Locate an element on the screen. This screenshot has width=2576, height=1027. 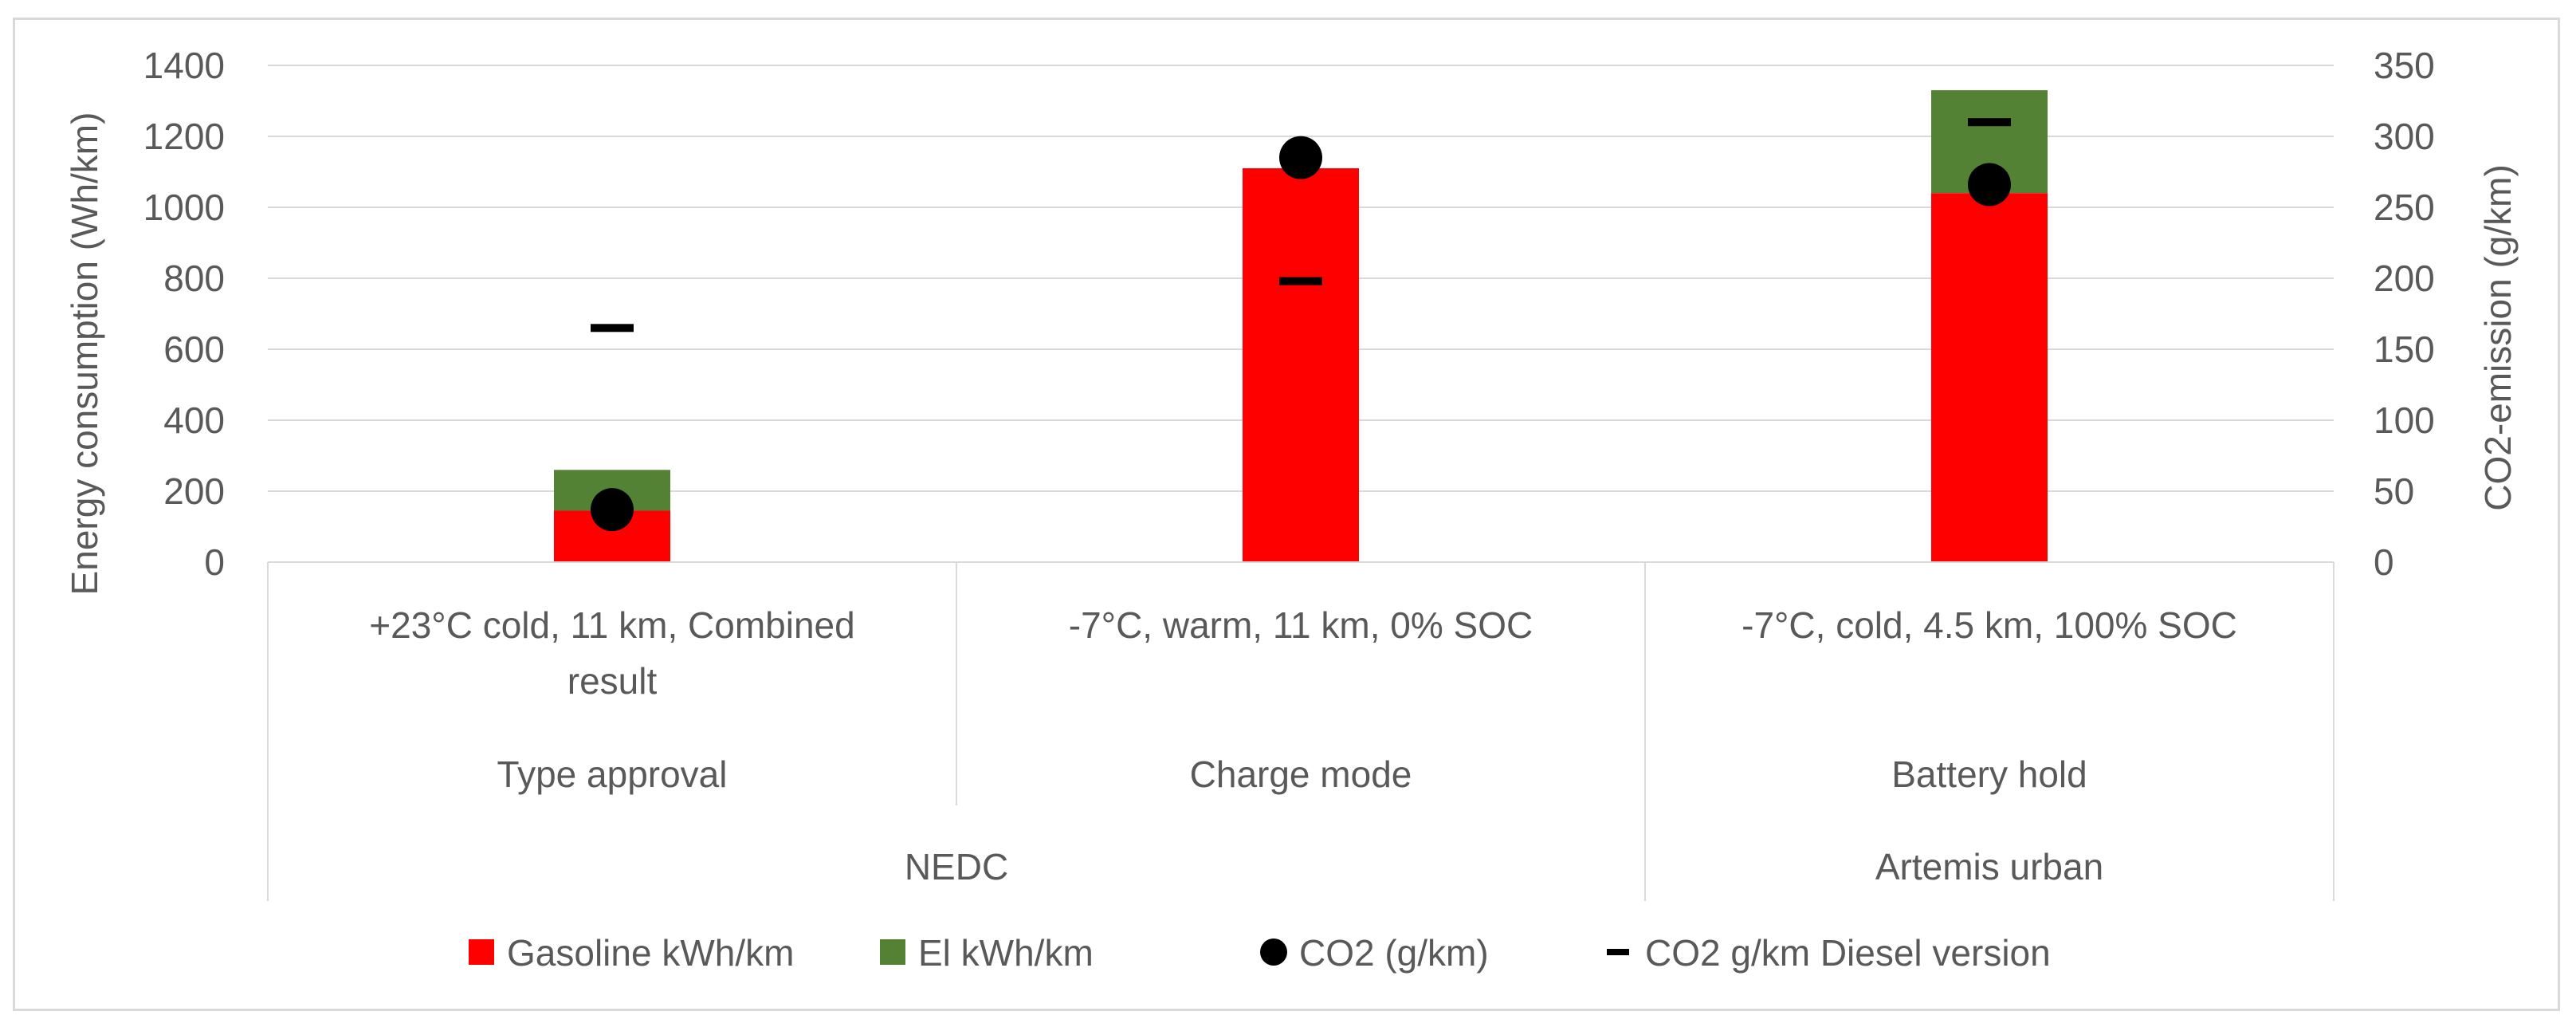
y-tick-label: 200 is located at coordinates (194, 491).